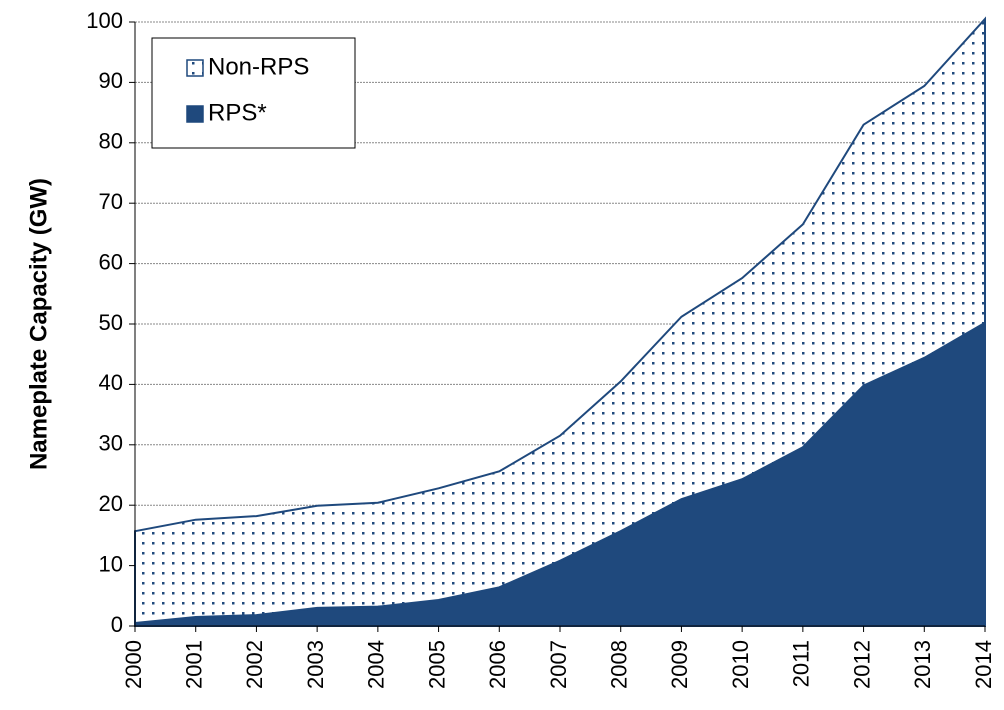  What do you see at coordinates (111, 503) in the screenshot?
I see `y-tick-label: 20` at bounding box center [111, 503].